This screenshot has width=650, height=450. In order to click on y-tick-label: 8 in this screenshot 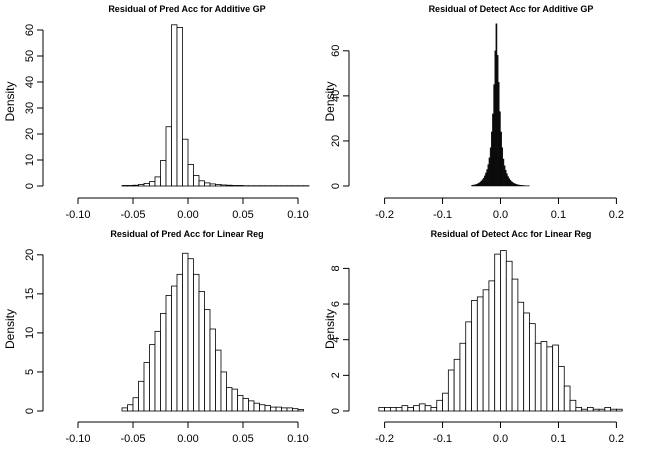, I will do `click(336, 268)`.